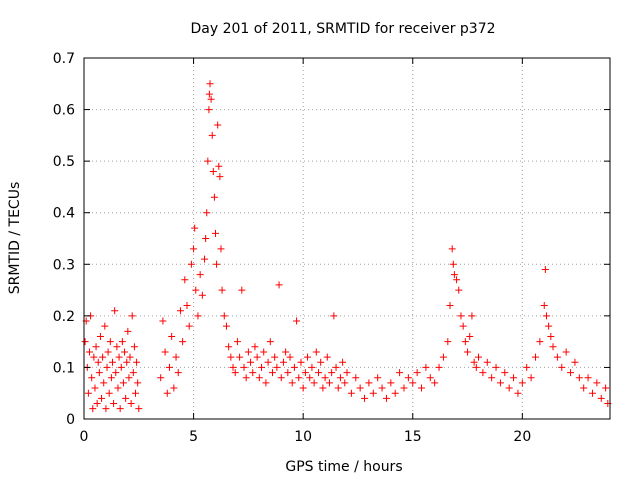 The image size is (640, 480). Describe the element at coordinates (522, 437) in the screenshot. I see `x-tick-label: 20` at that location.